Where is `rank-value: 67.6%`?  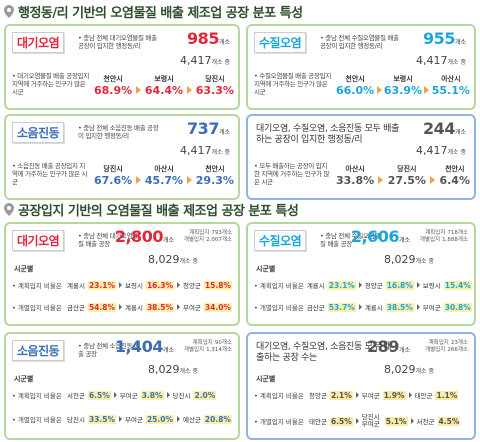 rank-value: 67.6% is located at coordinates (113, 180).